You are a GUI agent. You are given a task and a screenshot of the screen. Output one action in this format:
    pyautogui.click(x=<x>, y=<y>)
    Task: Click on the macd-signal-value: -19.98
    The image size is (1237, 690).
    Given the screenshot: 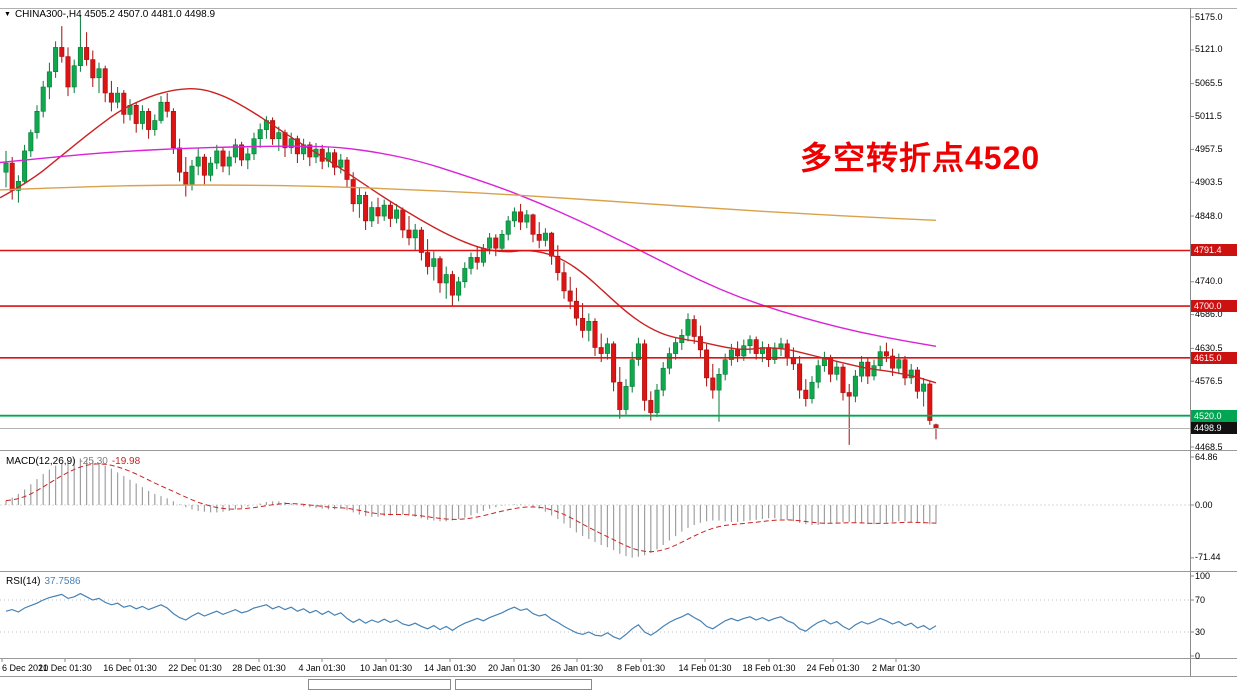 What is the action you would take?
    pyautogui.click(x=126, y=461)
    